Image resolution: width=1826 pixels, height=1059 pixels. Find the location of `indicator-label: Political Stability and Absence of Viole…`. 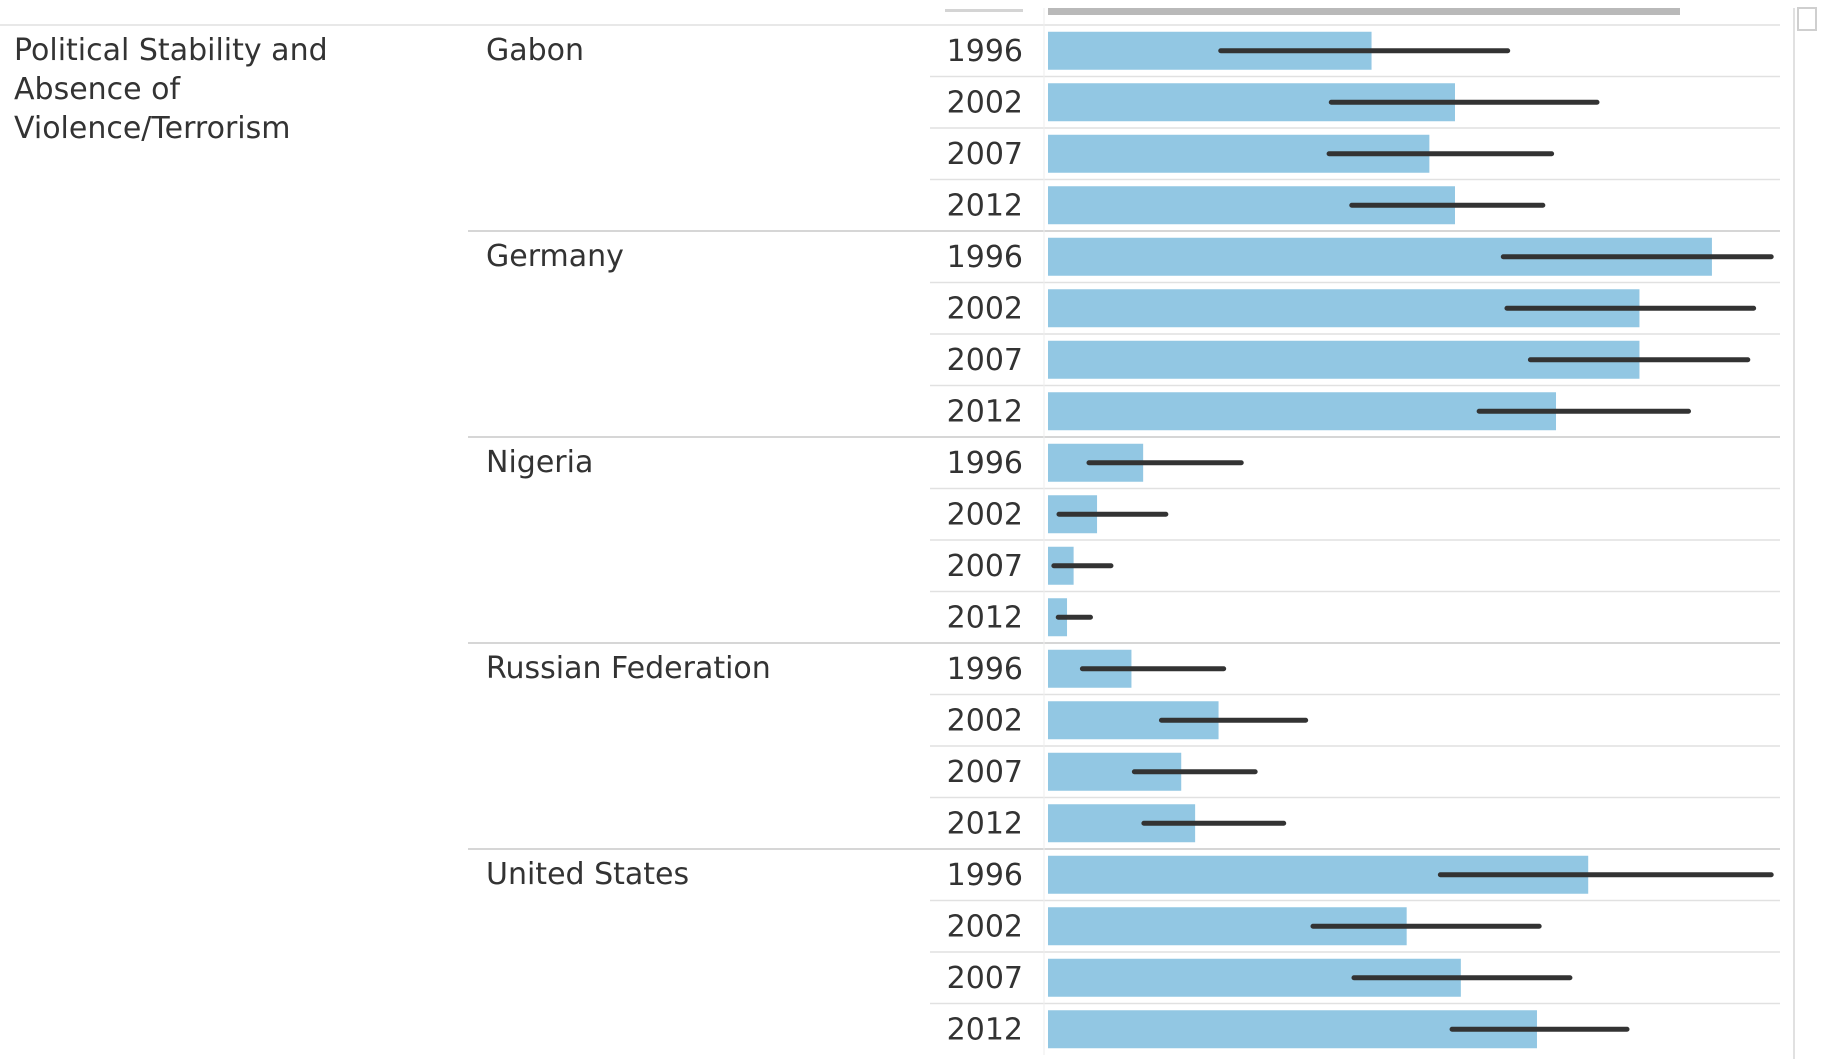

indicator-label: Political Stability and Absence of Viole… is located at coordinates (175, 89).